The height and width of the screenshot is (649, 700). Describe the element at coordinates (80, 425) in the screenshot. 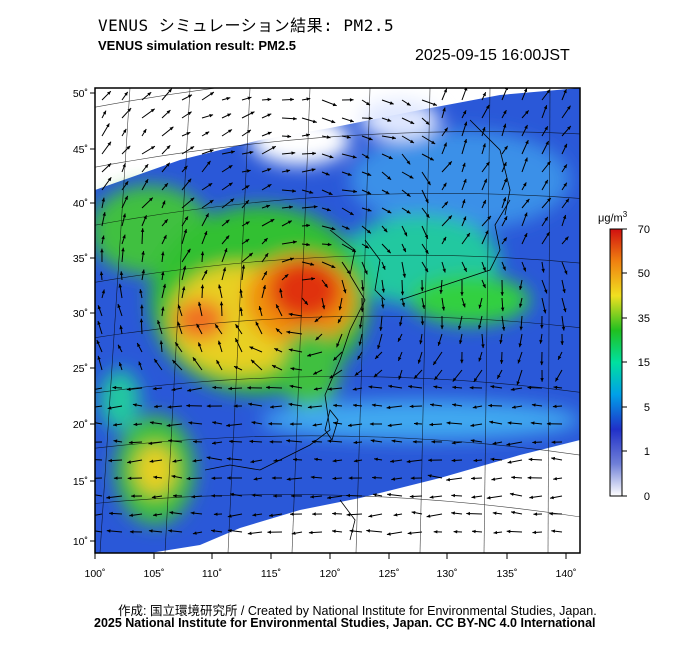

I see `lat-tick-label: 20˚` at that location.